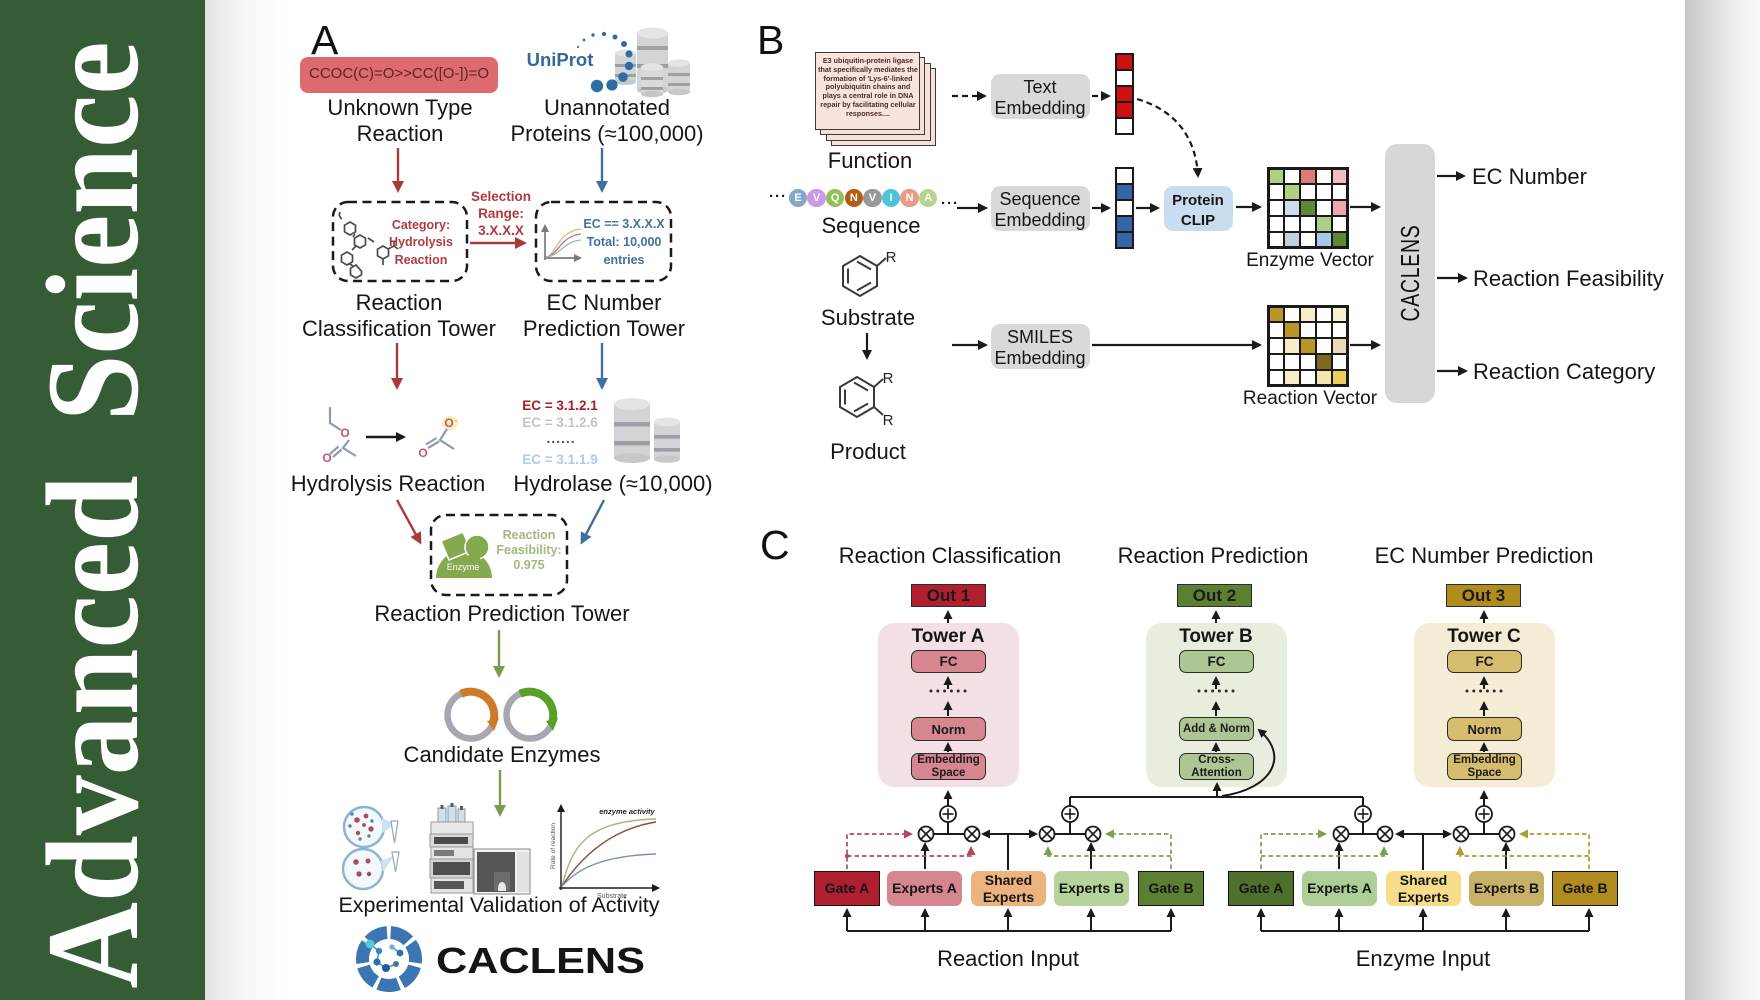  Describe the element at coordinates (463, 567) in the screenshot. I see `svg-text: Enzyme` at that location.